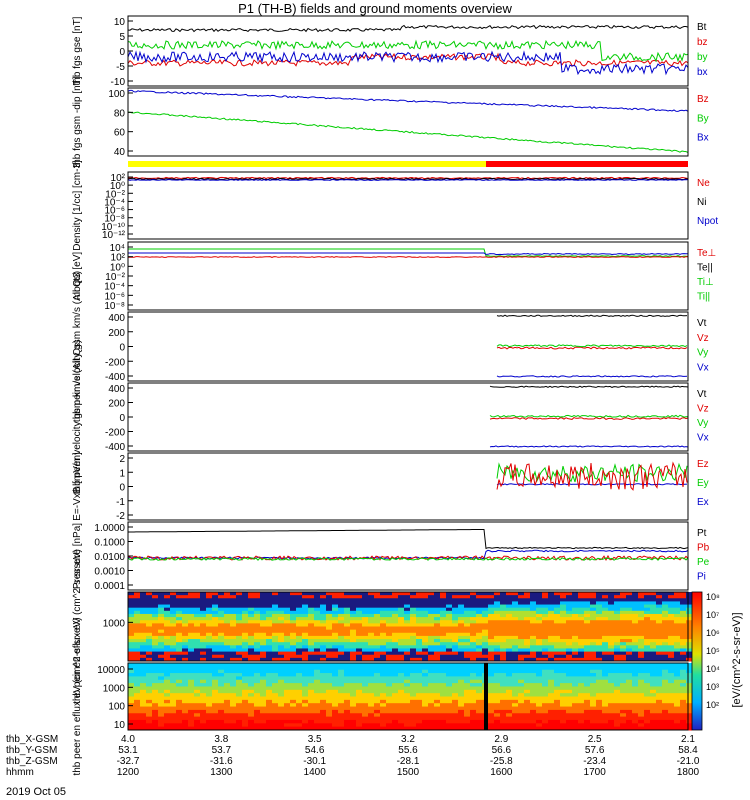  I want to click on y-axis-label: moqt3 [eV], so click(77, 276).